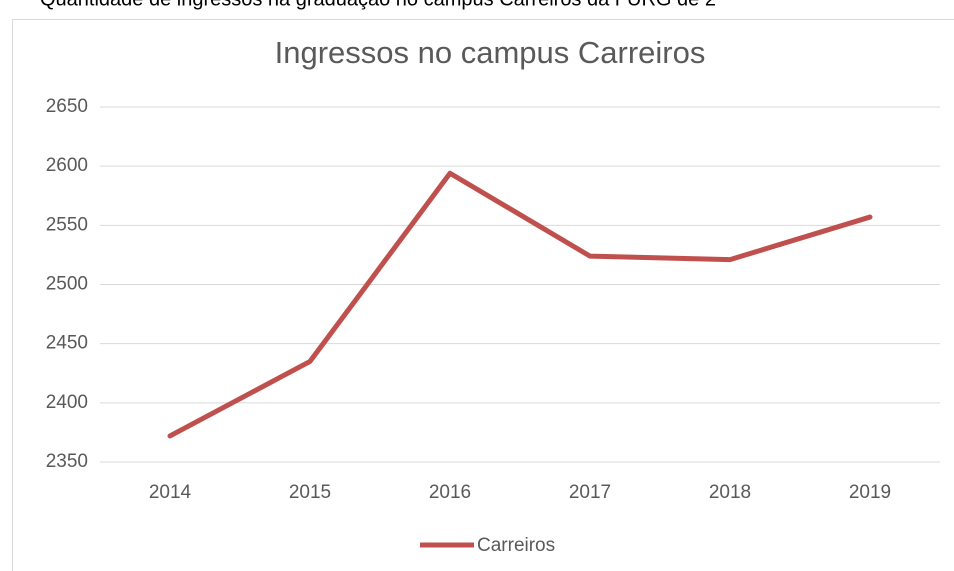 The width and height of the screenshot is (954, 571). I want to click on y-tick-label: 2650, so click(67, 106).